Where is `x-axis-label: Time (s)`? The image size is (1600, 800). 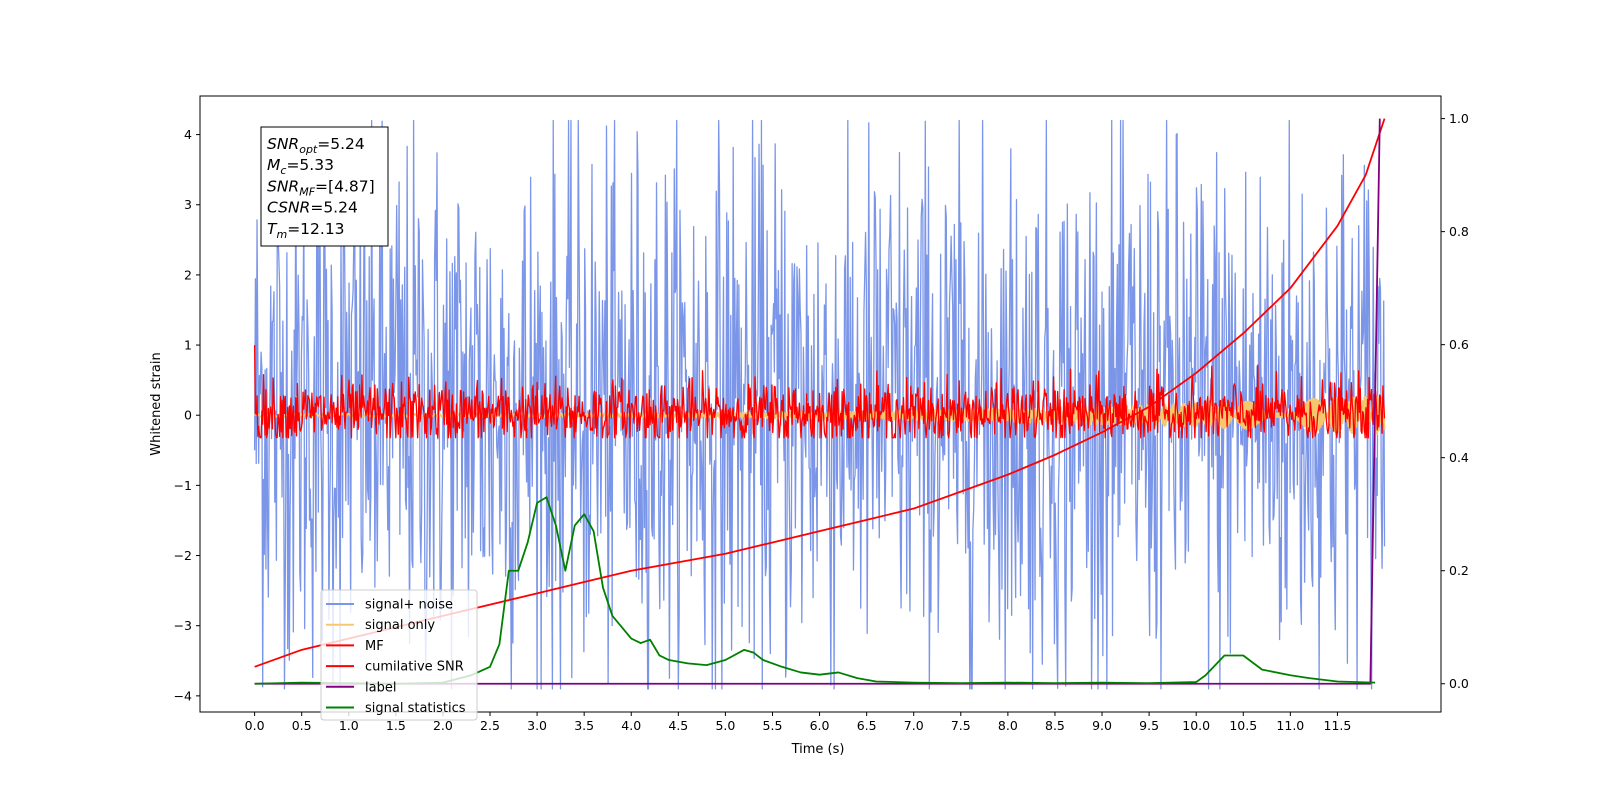 x-axis-label: Time (s) is located at coordinates (818, 749).